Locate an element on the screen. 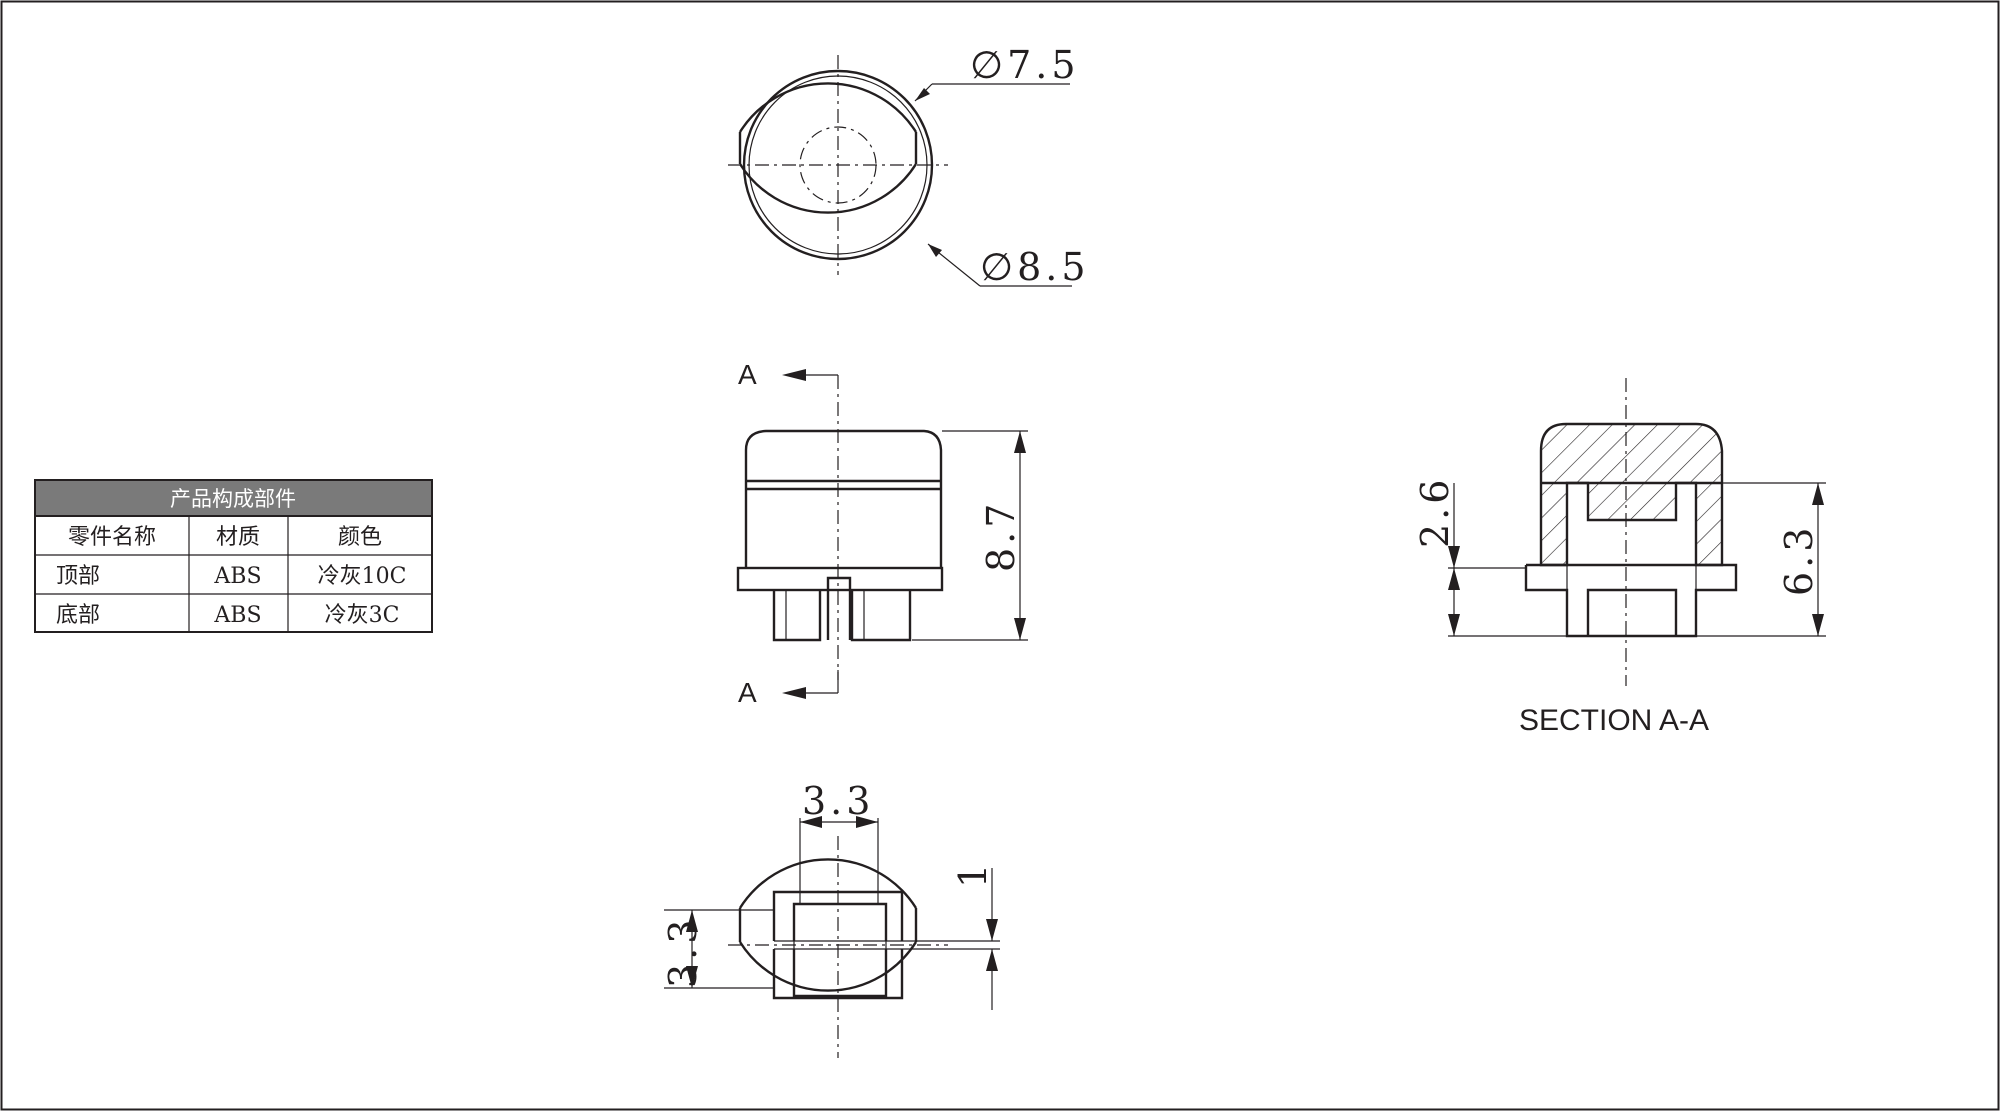 This screenshot has height=1111, width=2000. table-header-color: 颜色 is located at coordinates (360, 537).